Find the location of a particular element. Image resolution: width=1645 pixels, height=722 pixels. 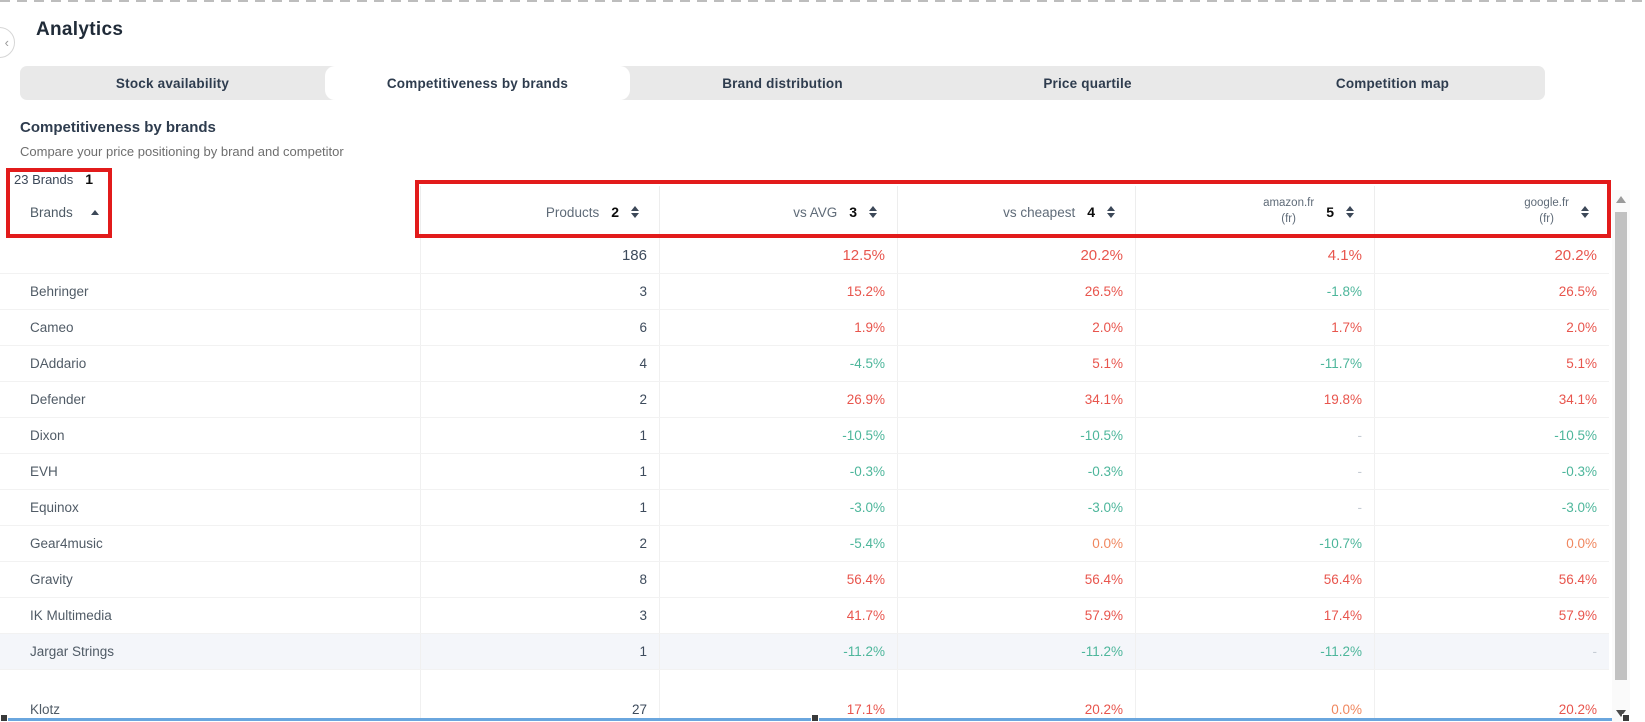

tab-brand-distribution: Brand distribution is located at coordinates (782, 83).